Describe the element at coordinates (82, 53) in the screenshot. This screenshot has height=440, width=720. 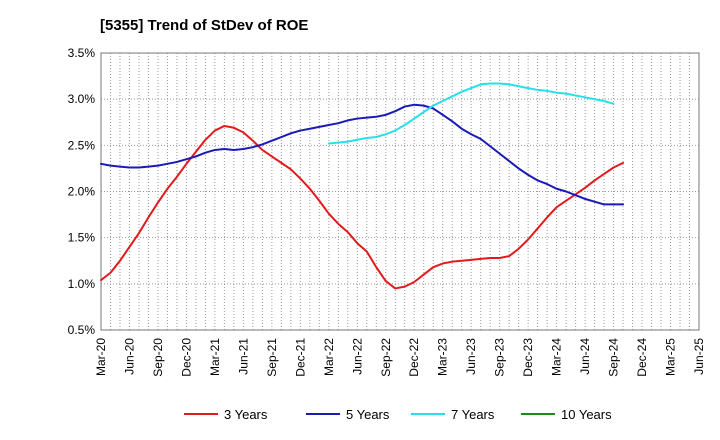
I see `y-tick-label: 3.5%` at that location.